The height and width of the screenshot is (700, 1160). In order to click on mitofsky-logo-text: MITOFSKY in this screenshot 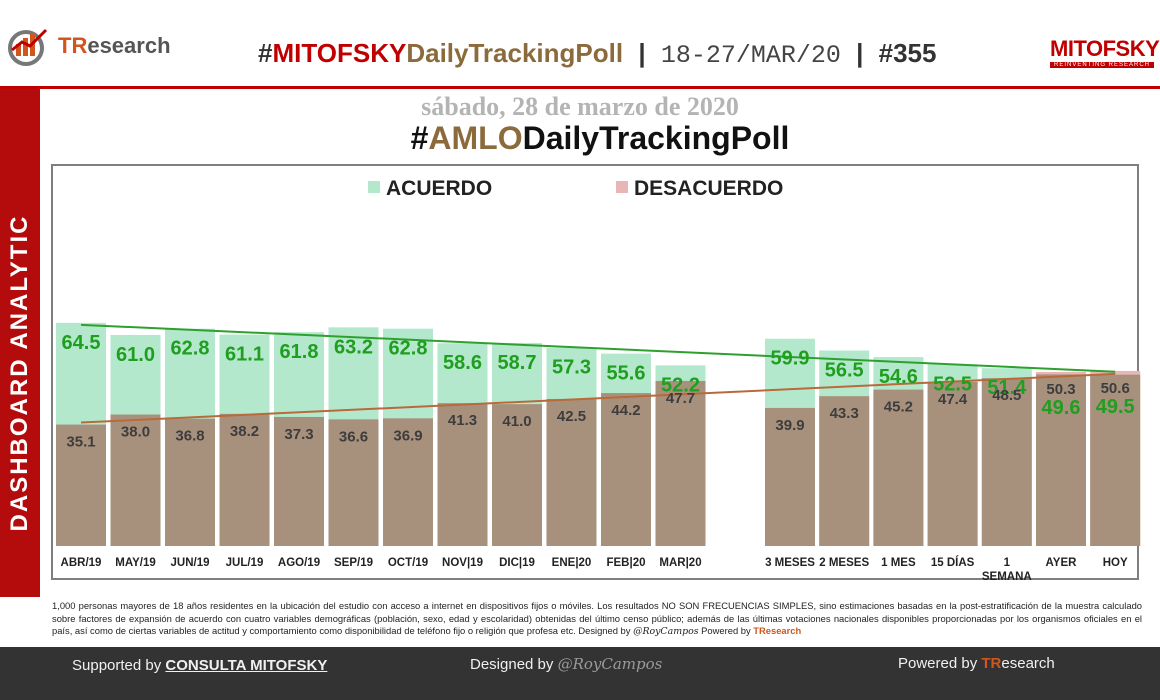, I will do `click(1105, 48)`.